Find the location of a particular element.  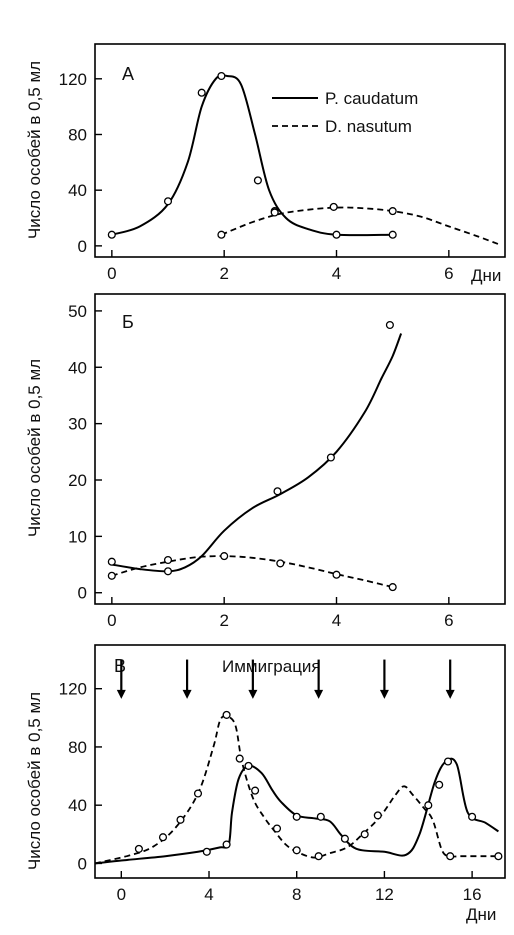

panel-a-x-tick-label: 0 is located at coordinates (111, 273).